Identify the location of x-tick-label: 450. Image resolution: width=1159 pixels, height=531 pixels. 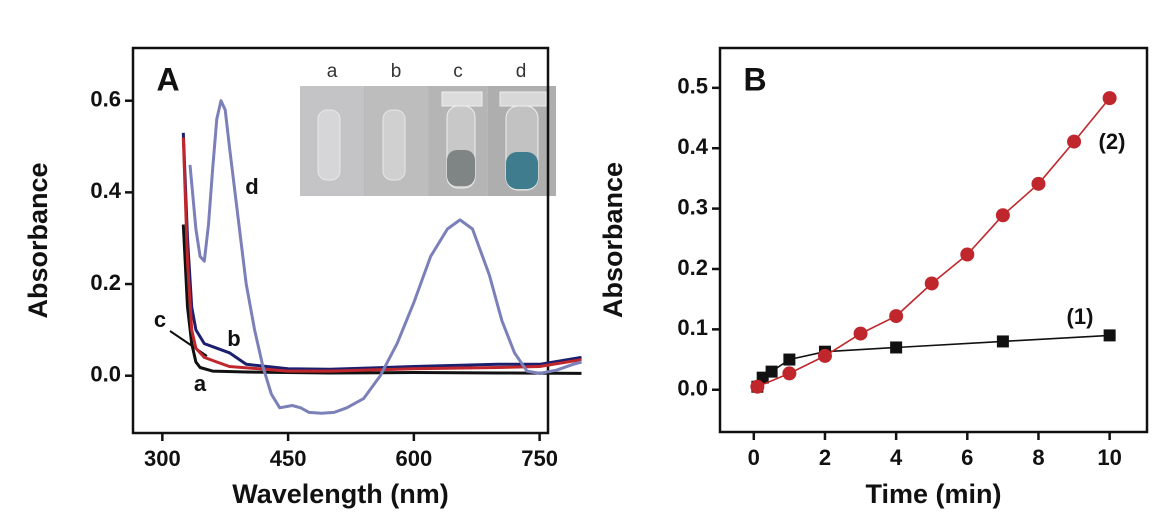
(288, 458).